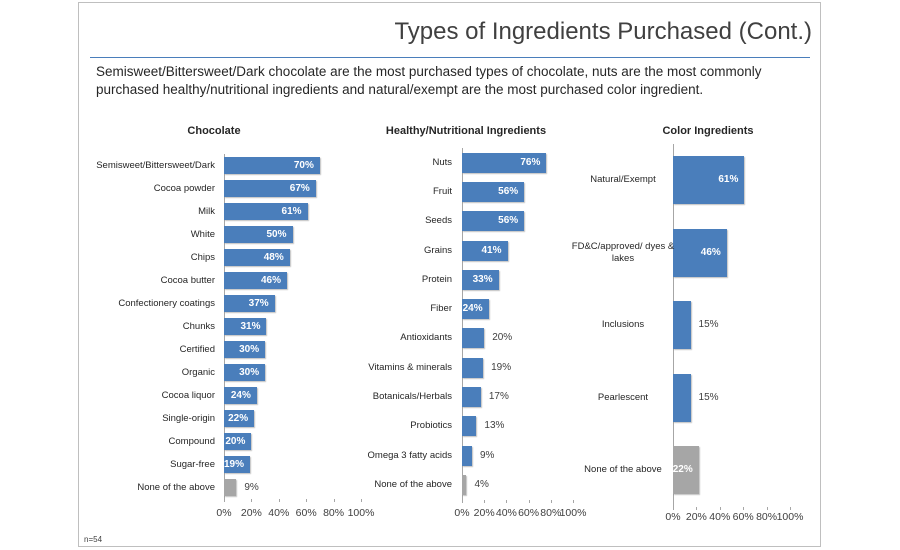 This screenshot has height=550, width=900. What do you see at coordinates (431, 426) in the screenshot?
I see `category-label: Probiotics` at bounding box center [431, 426].